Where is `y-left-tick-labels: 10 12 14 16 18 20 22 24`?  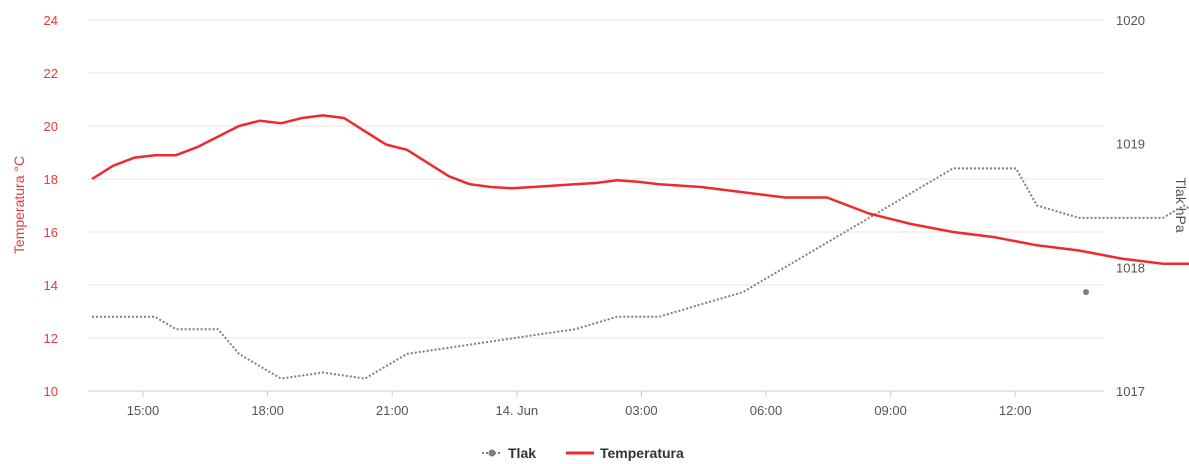
y-left-tick-labels: 10 12 14 16 18 20 22 24 is located at coordinates (51, 206).